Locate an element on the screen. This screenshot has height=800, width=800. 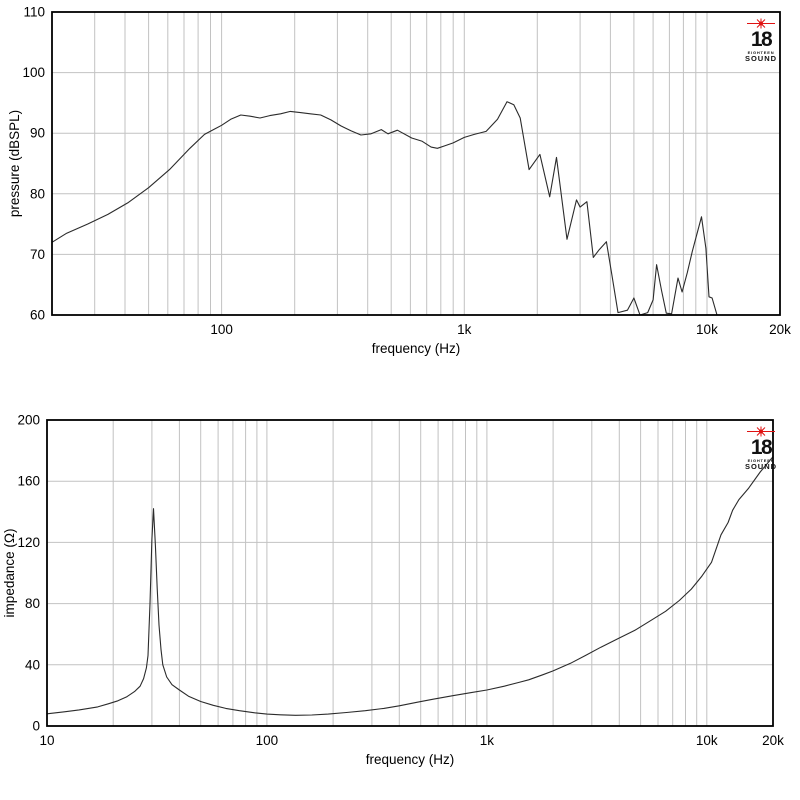
y-tick-label: 90 is located at coordinates (37, 133).